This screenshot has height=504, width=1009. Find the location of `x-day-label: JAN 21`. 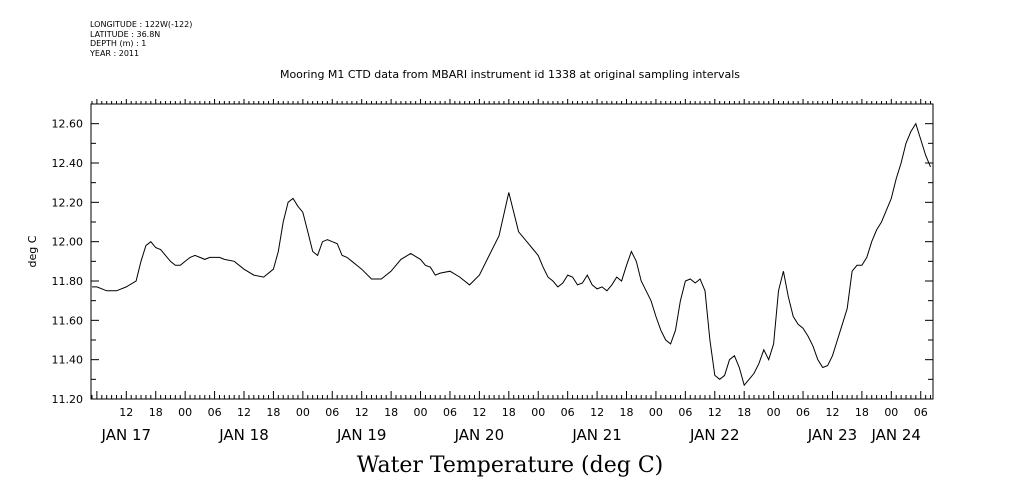

x-day-label: JAN 21 is located at coordinates (596, 435).